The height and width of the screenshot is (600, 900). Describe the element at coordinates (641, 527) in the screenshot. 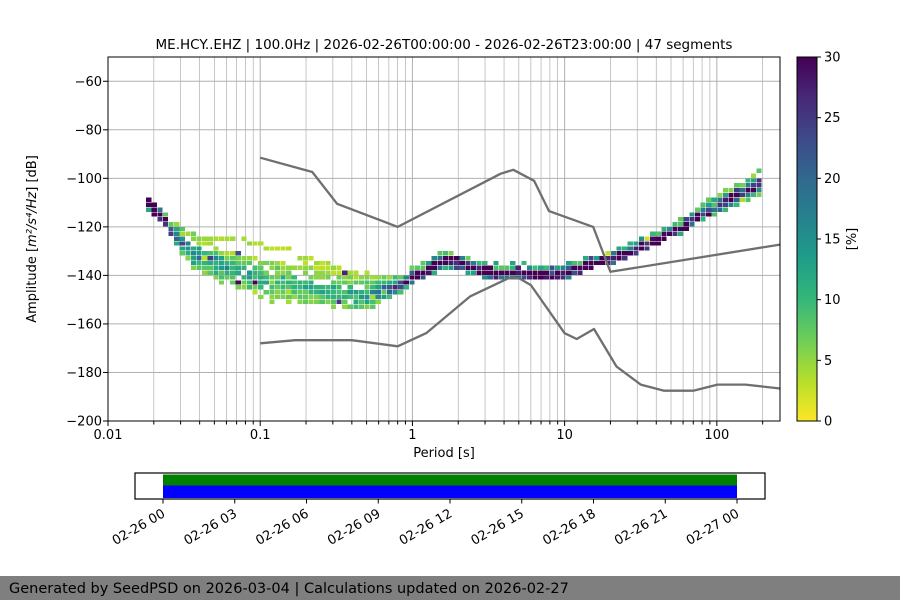

I see `timeline-tick-label: 02-26 21` at that location.